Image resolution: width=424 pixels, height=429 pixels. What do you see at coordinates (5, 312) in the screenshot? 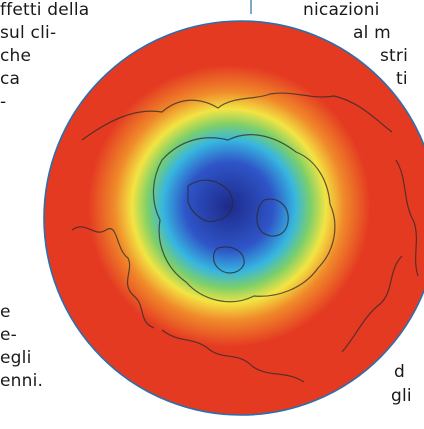
I see `left-text-line-6: e` at bounding box center [5, 312].